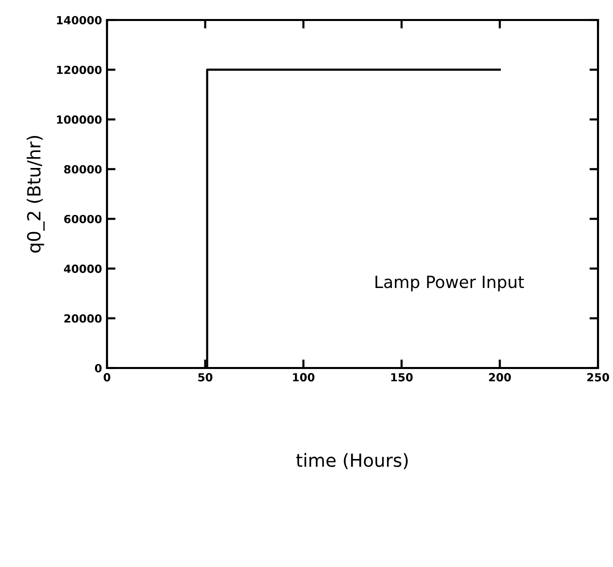 This screenshot has width=613, height=567. What do you see at coordinates (500, 377) in the screenshot?
I see `x-tick-label: 200` at bounding box center [500, 377].